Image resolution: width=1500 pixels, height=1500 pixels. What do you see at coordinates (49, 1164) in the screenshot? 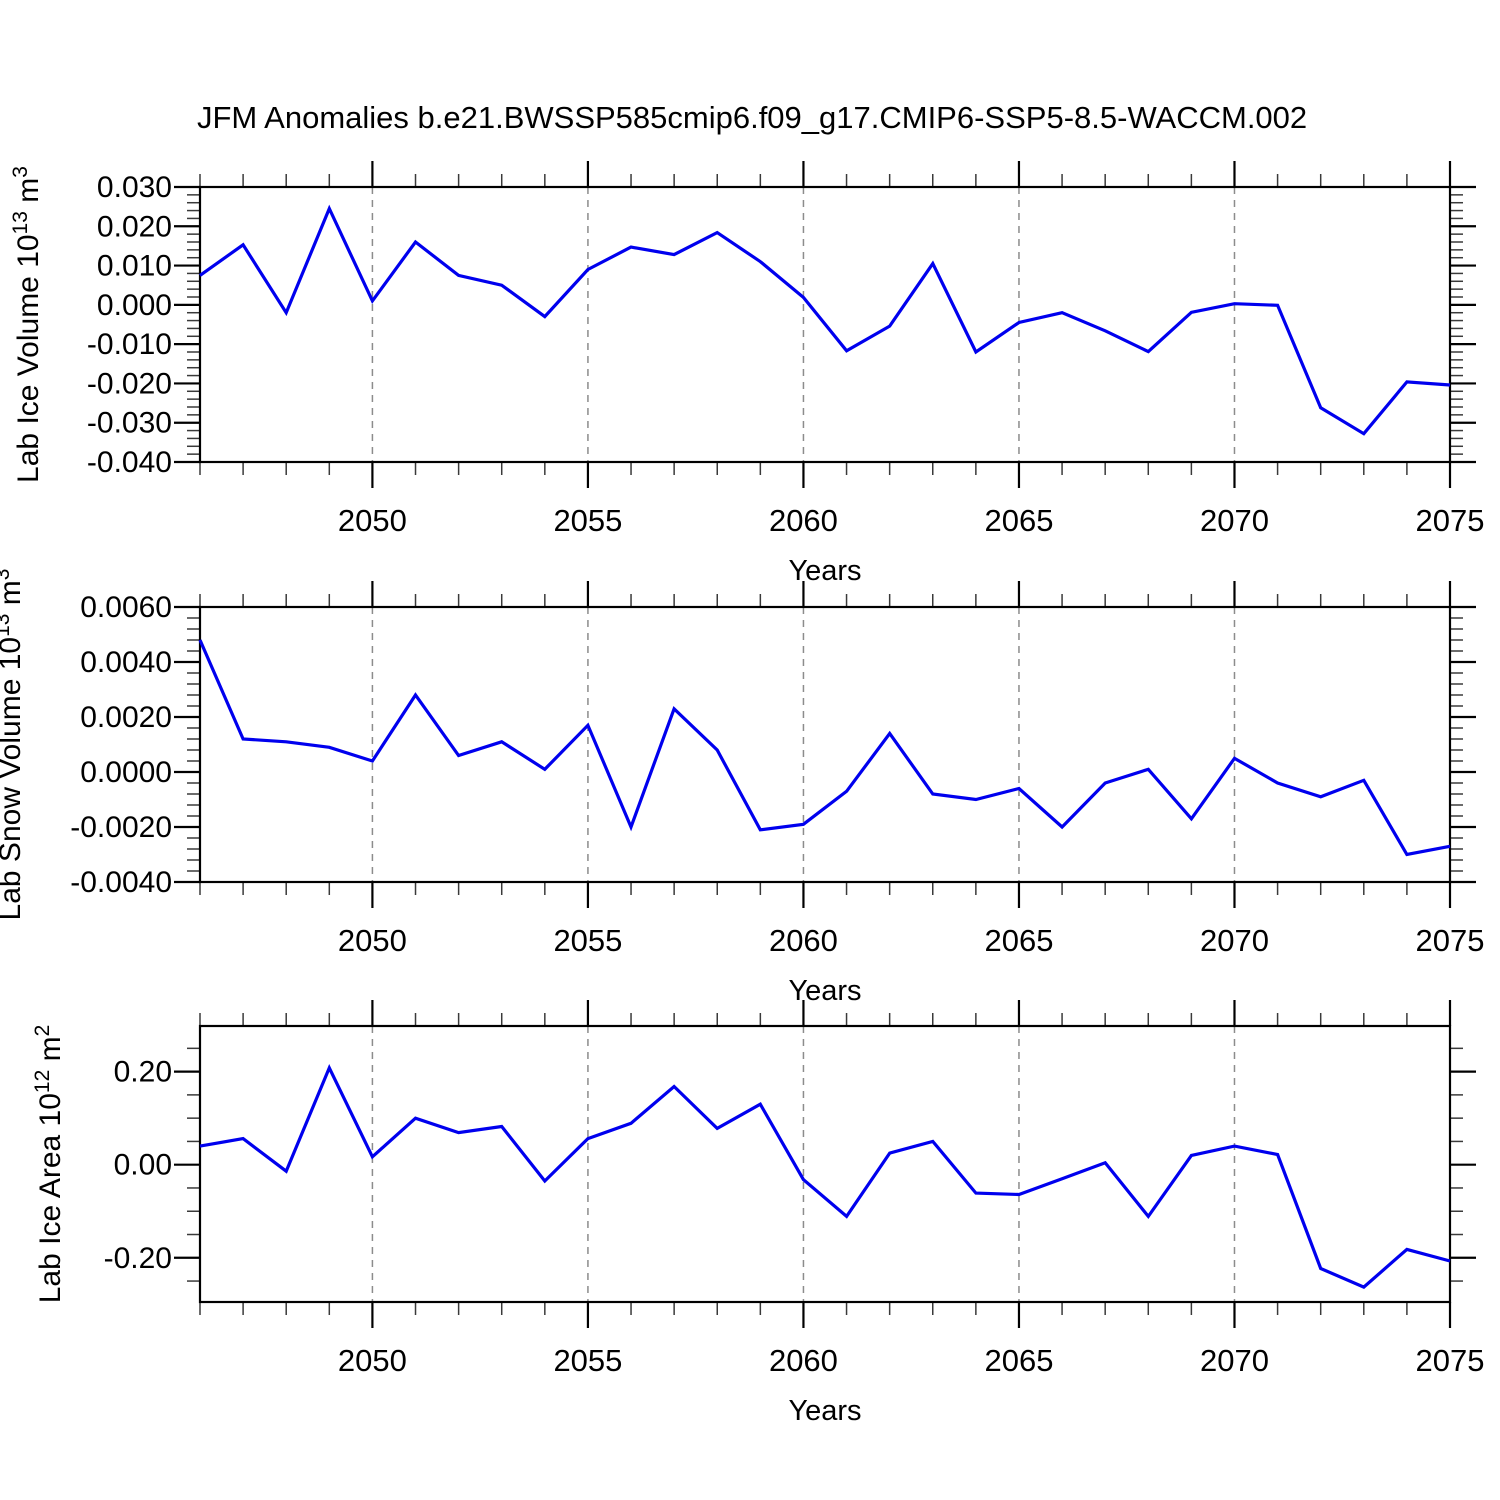
I see `y-axis-title-lab-ice-area: Lab Ice Area 1012 m2` at bounding box center [49, 1164].